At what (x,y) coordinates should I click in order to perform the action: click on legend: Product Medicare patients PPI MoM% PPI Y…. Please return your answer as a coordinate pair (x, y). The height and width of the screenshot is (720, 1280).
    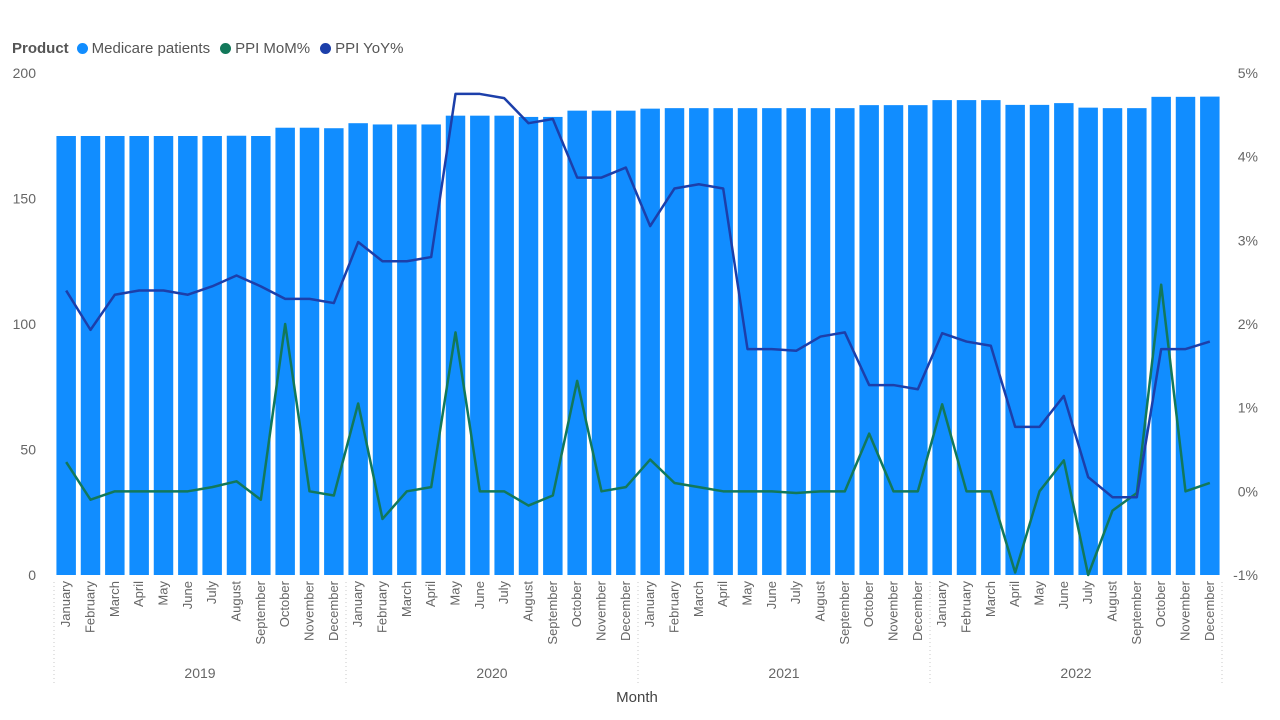
    Looking at the image, I should click on (212, 48).